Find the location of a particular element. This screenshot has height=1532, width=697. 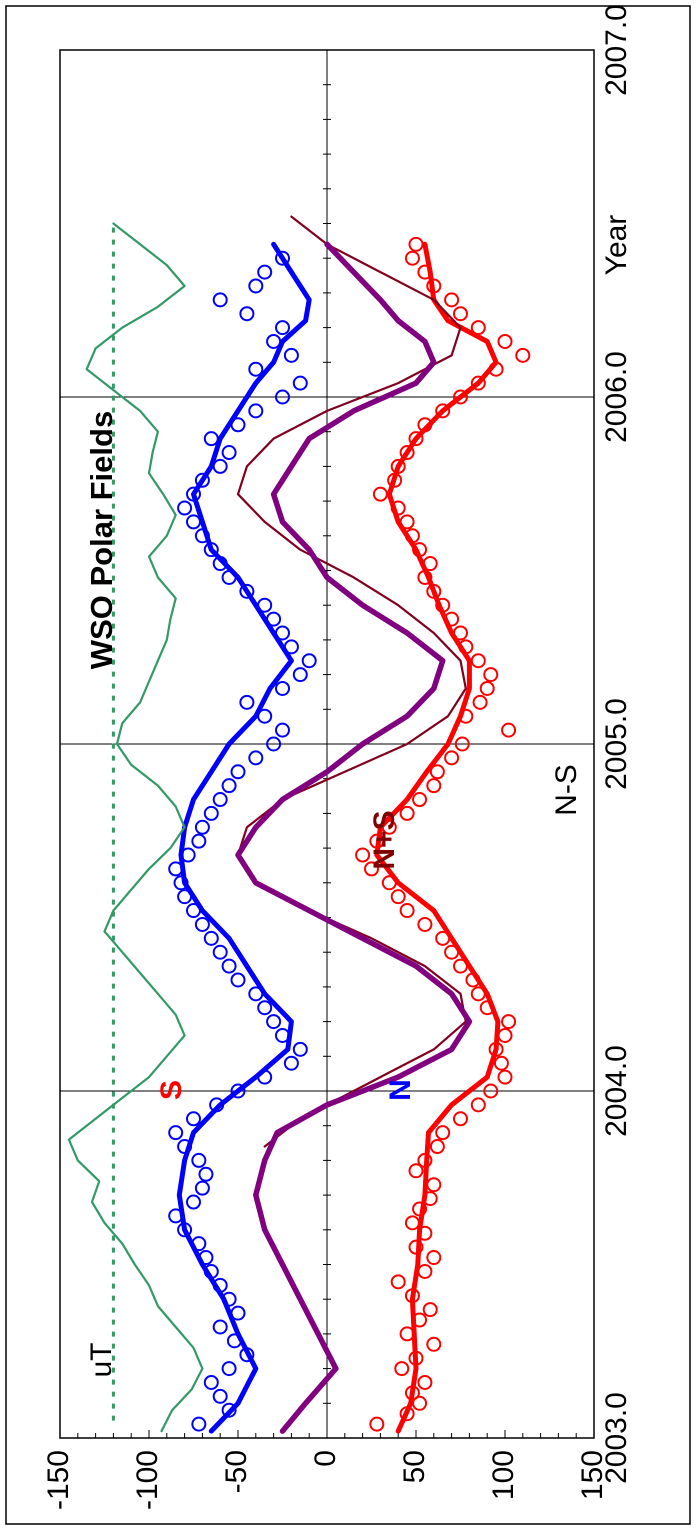

x-axis-tick-labels: 2003.0 2004.0 2005.0 2006.0 2007.0 is located at coordinates (616, 744).